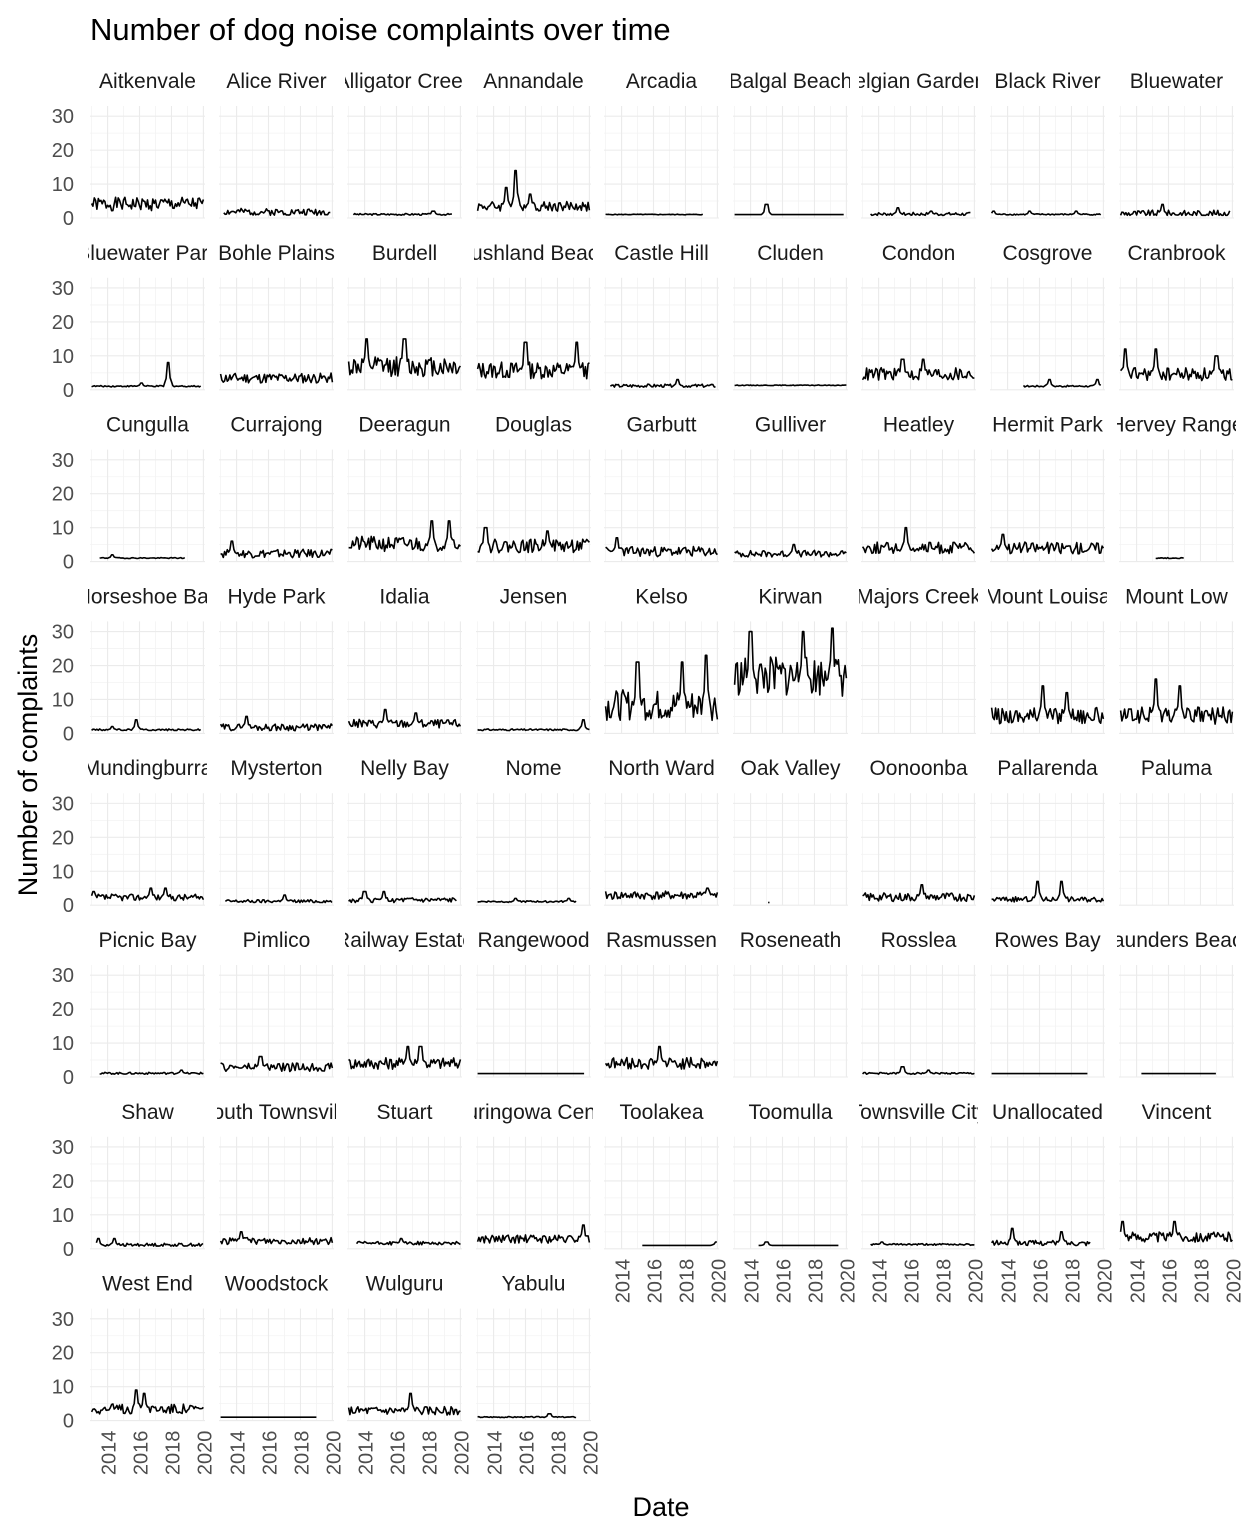 This screenshot has height=1536, width=1248. Describe the element at coordinates (533, 316) in the screenshot. I see `facet-bushland-beach: Bushland Beach` at that location.